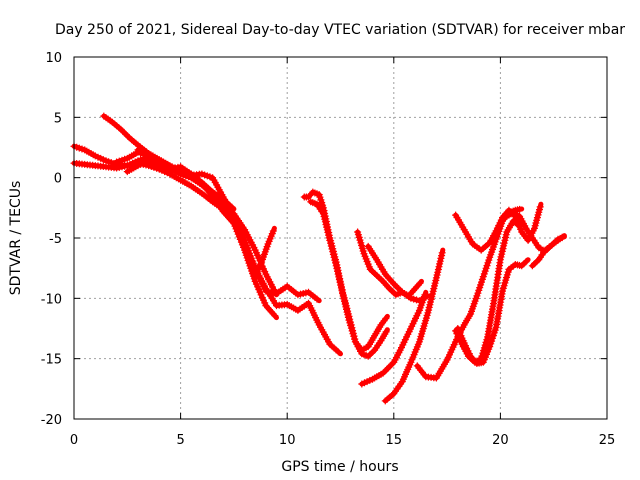 This screenshot has height=480, width=640. Describe the element at coordinates (51, 299) in the screenshot. I see `y-tick-label: -10` at that location.